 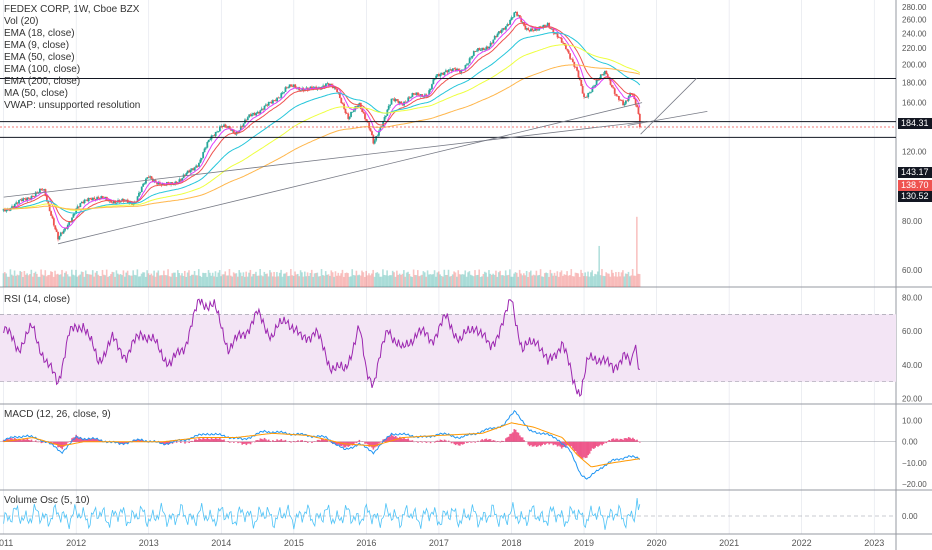 What do you see at coordinates (36, 93) in the screenshot?
I see `legend-ma50: MA (50, close)` at bounding box center [36, 93].